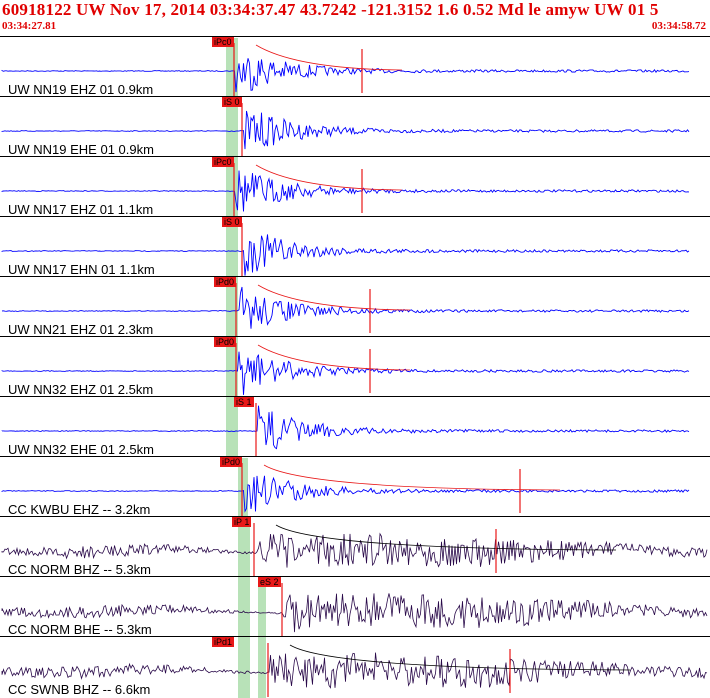 This screenshot has width=710, height=698. I want to click on time-end-label: 03:34:58.72, so click(678, 26).